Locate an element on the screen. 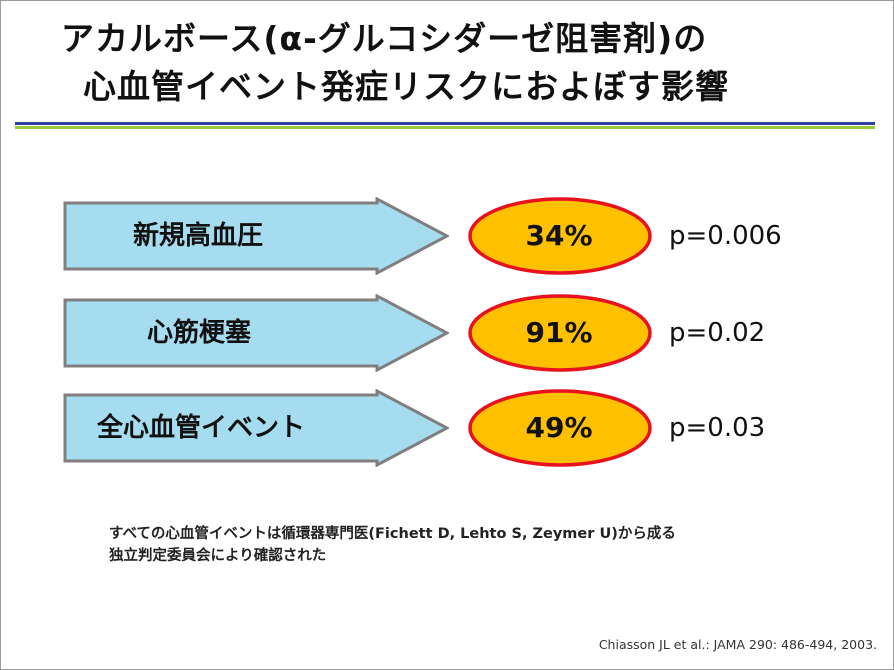 The width and height of the screenshot is (894, 670). result-row-new-hypertension: 新規高血圧 34% p=0.006 is located at coordinates (447, 237).